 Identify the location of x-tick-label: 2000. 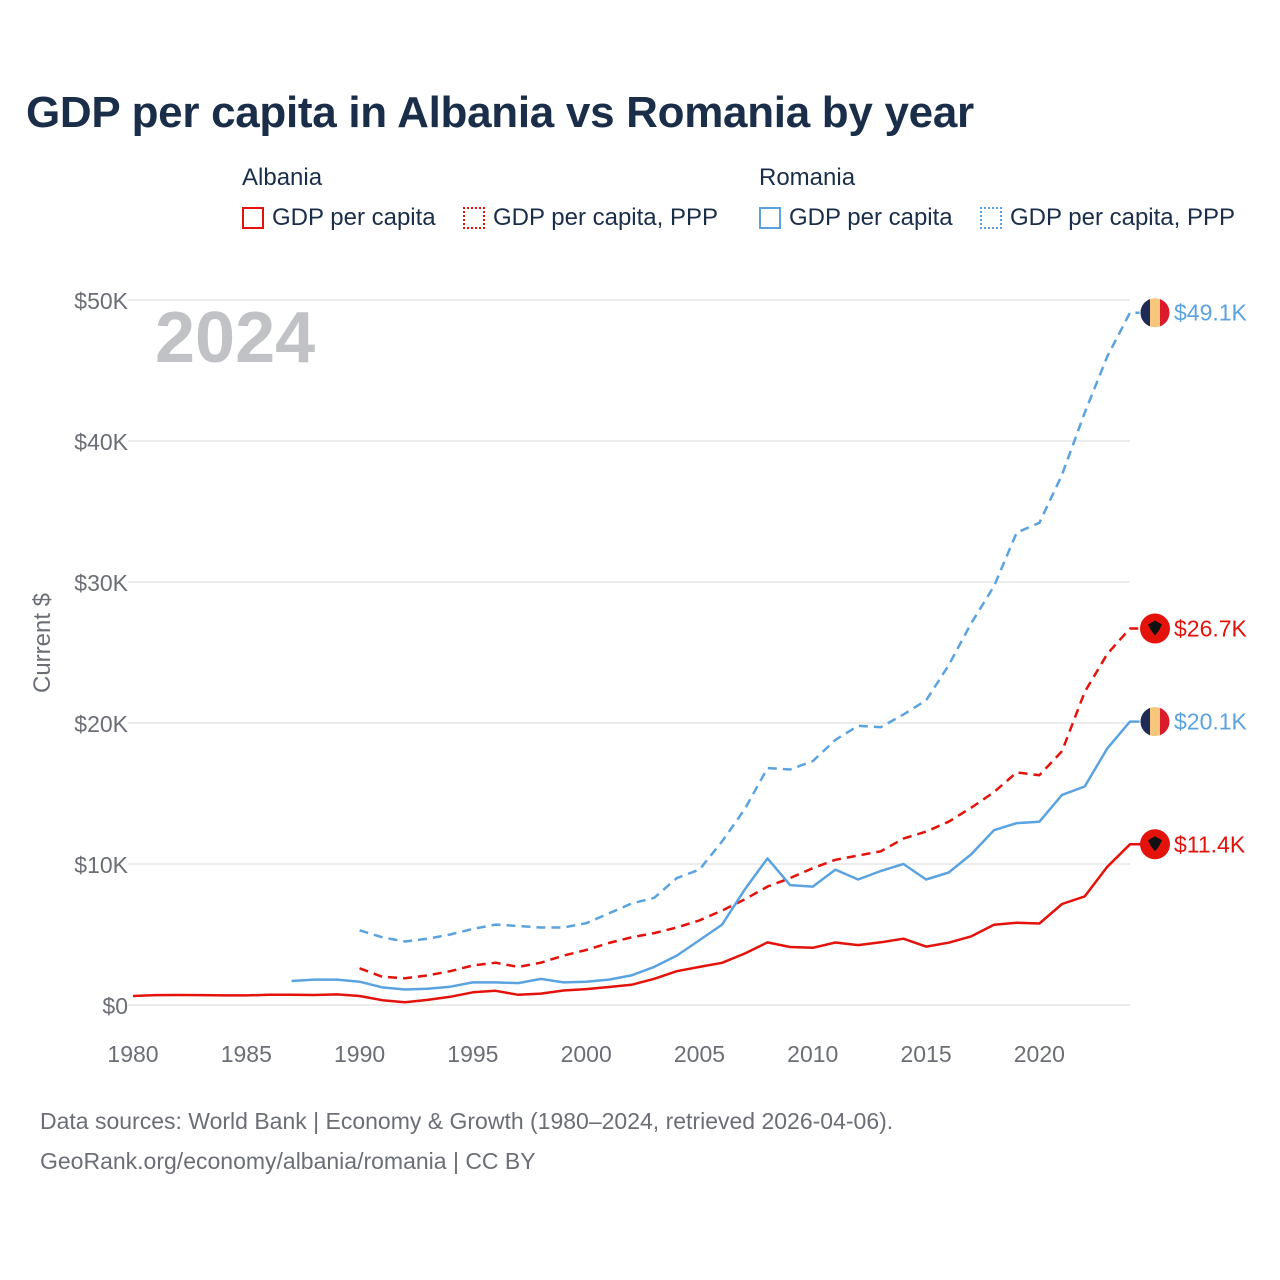
(586, 1054).